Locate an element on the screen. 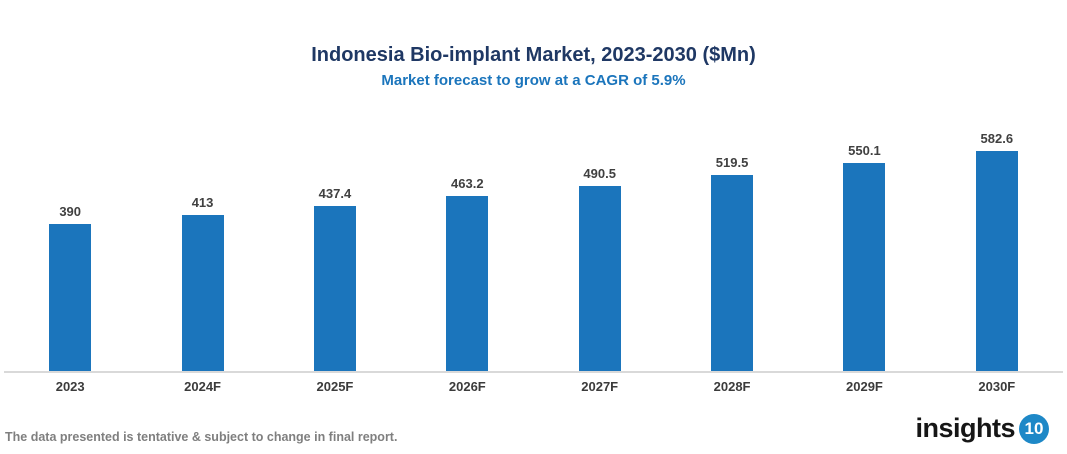 Image resolution: width=1067 pixels, height=454 pixels. bar-column-2026F: 463.2 is located at coordinates (467, 273).